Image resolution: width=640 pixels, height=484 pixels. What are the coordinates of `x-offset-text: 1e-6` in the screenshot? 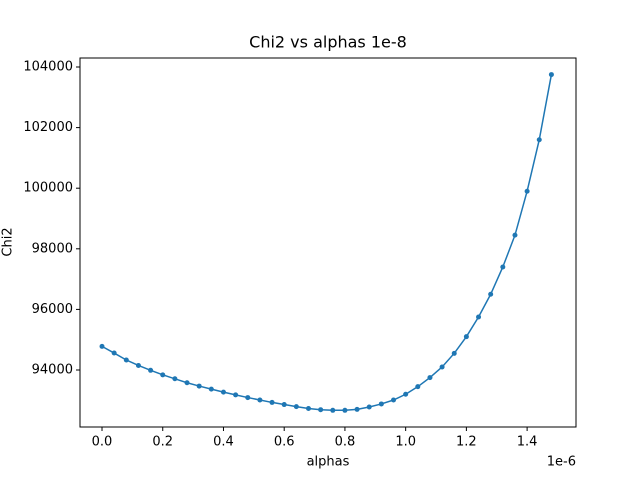 It's located at (561, 462).